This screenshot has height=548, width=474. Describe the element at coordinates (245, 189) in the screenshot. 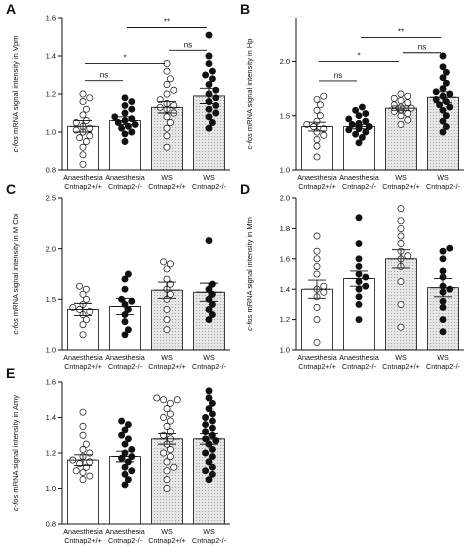

I see `panel-letter: D` at that location.